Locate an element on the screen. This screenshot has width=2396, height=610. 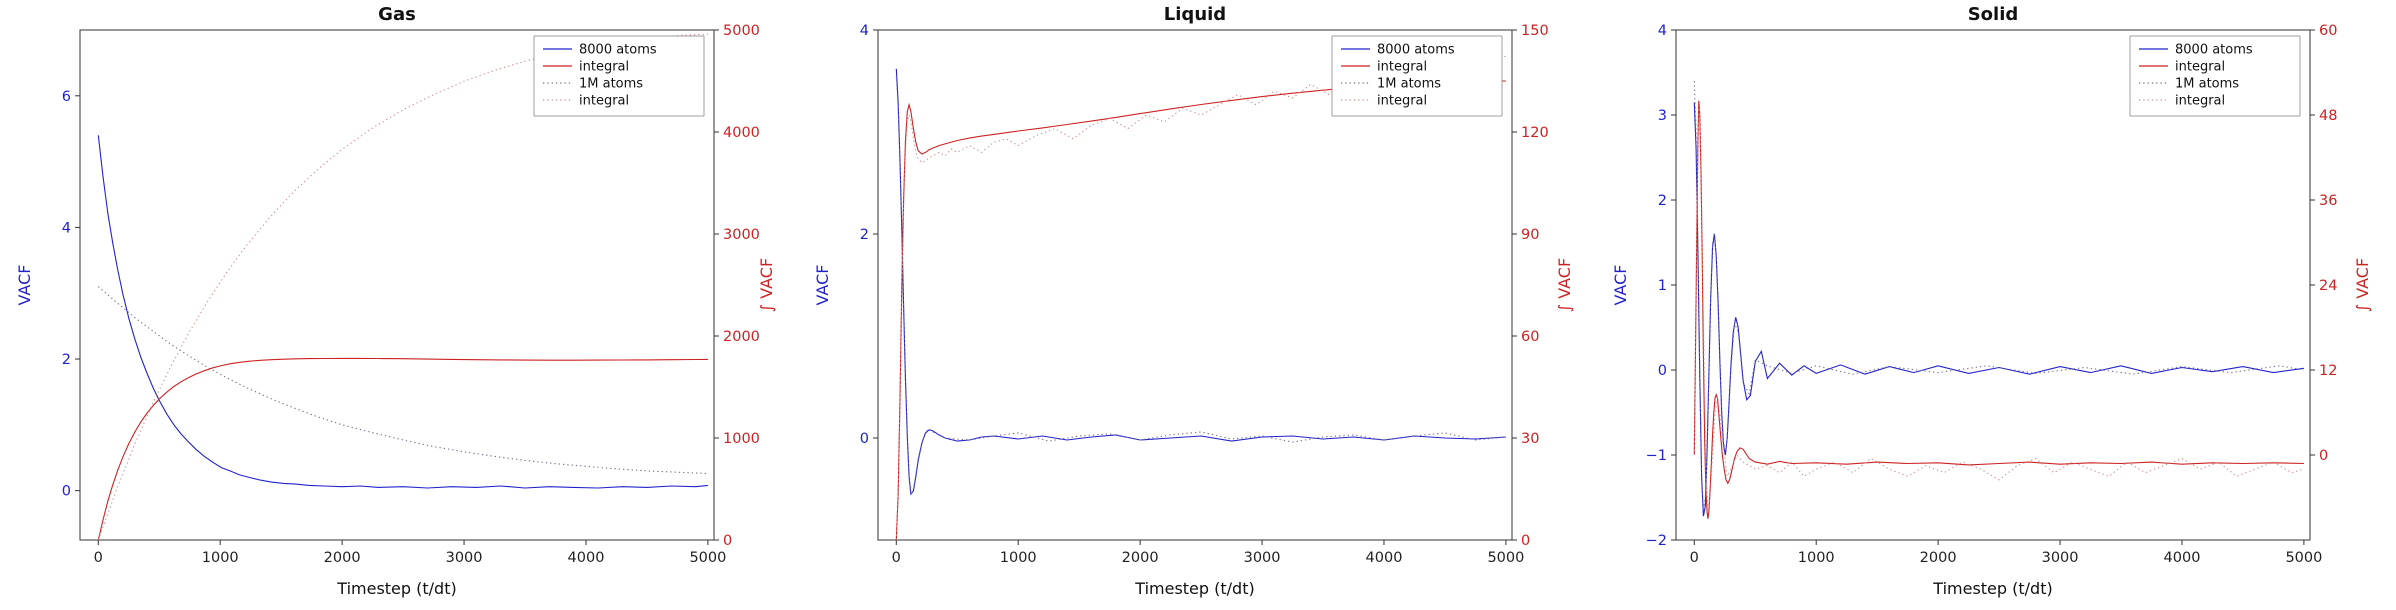
y-right-tick-label: 1000 is located at coordinates (741, 439).